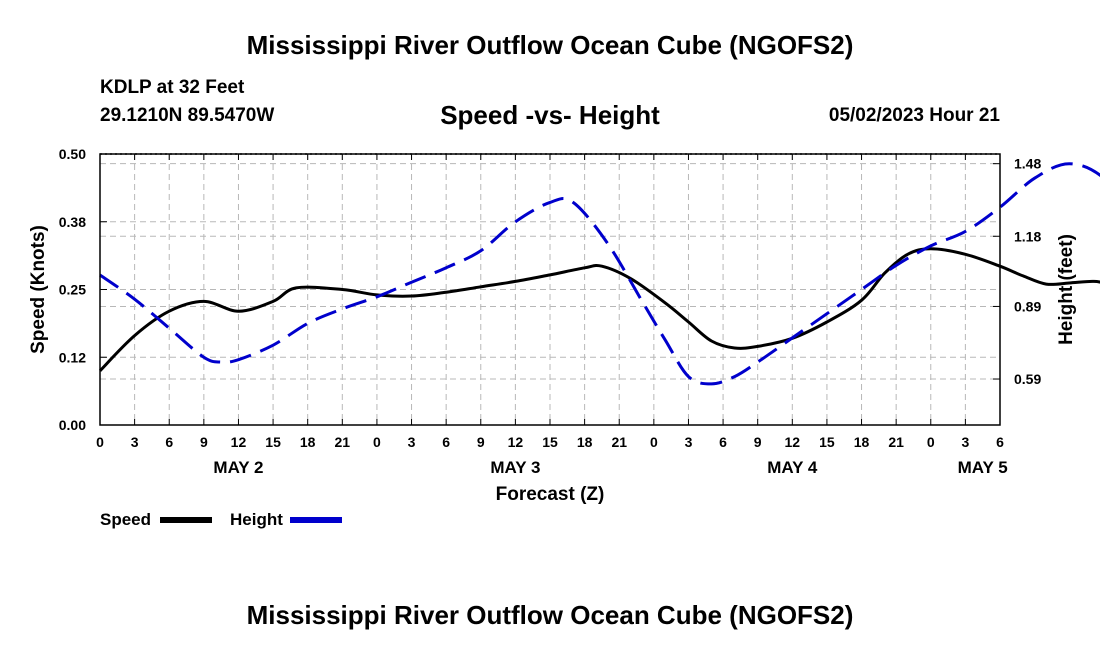 Image resolution: width=1100 pixels, height=650 pixels. What do you see at coordinates (125, 519) in the screenshot?
I see `legend-speed-label: Speed` at bounding box center [125, 519].